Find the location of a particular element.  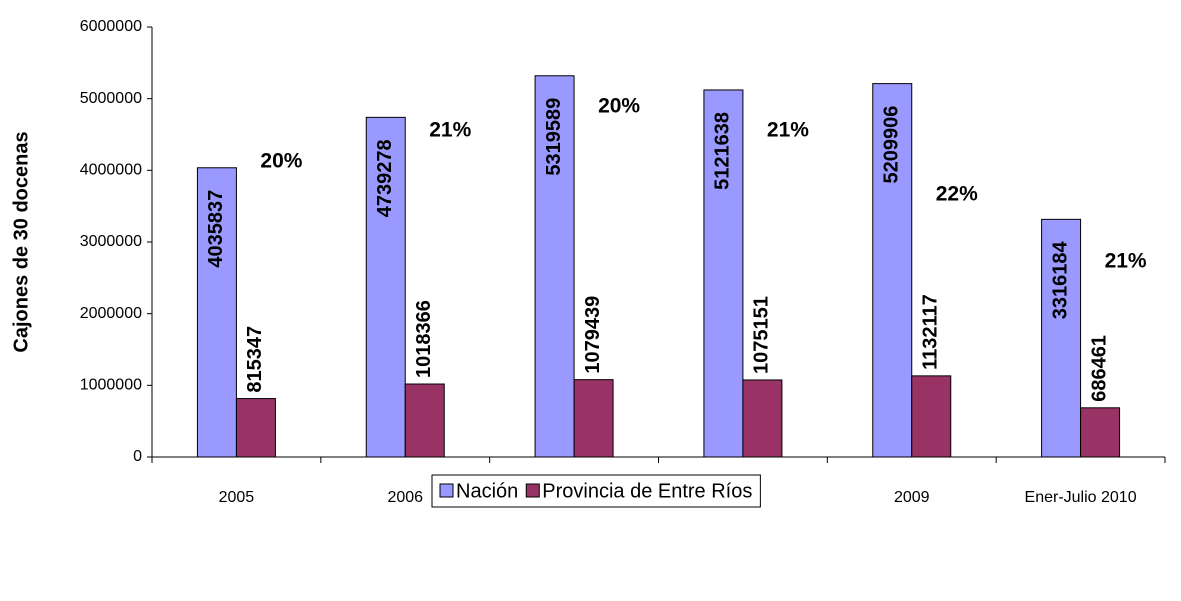

y-tick-label: 0 is located at coordinates (137, 456).